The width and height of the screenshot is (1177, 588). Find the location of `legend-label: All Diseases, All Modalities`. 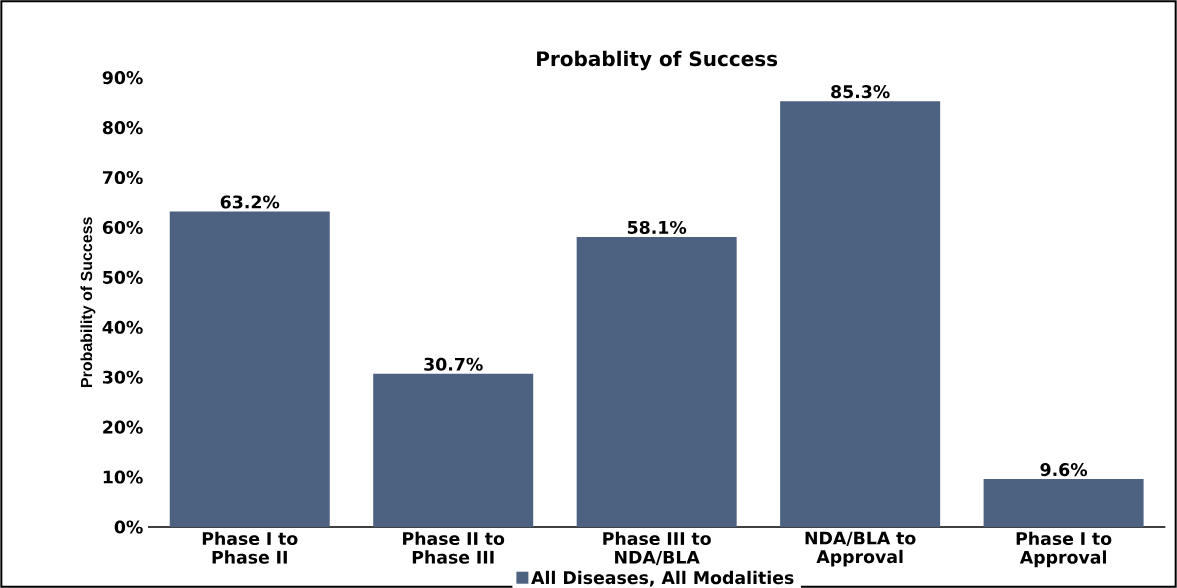

legend-label: All Diseases, All Modalities is located at coordinates (662, 578).